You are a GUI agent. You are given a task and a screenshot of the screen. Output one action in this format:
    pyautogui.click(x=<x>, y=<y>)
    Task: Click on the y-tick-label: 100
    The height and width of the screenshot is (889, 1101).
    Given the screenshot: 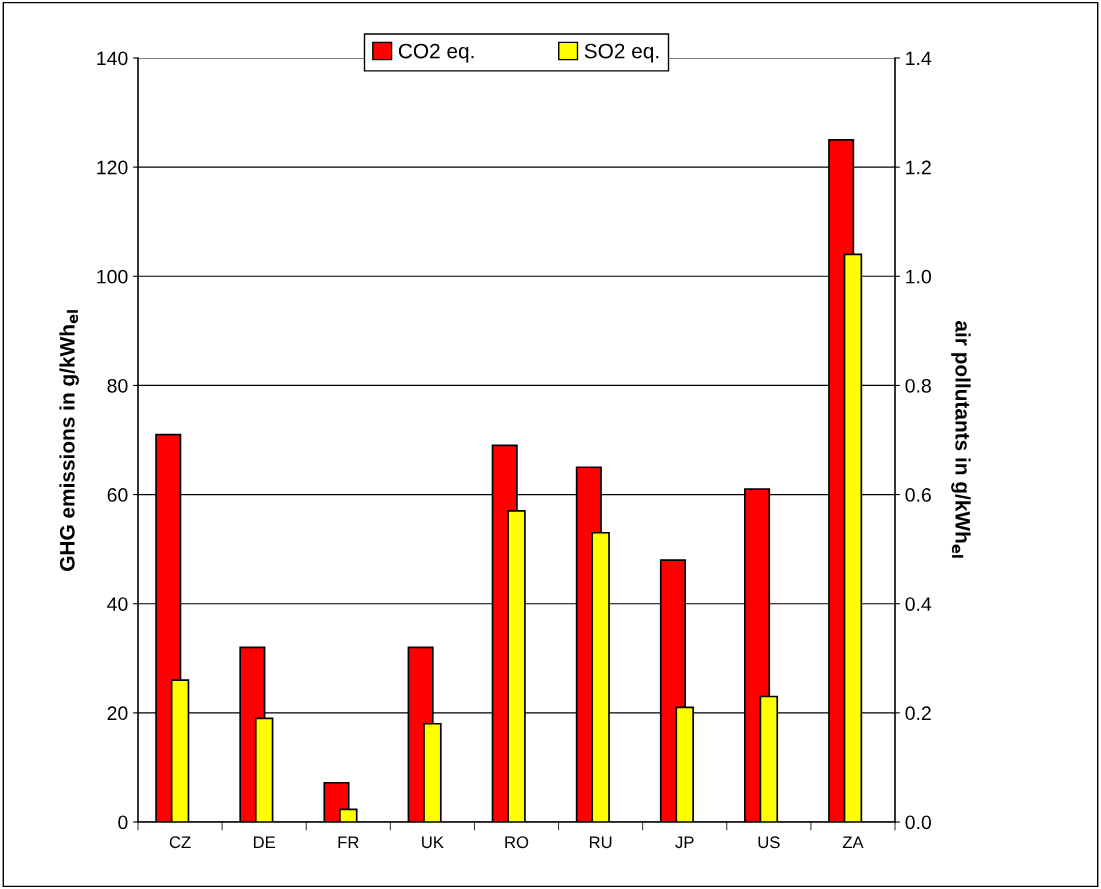 What is the action you would take?
    pyautogui.click(x=112, y=276)
    